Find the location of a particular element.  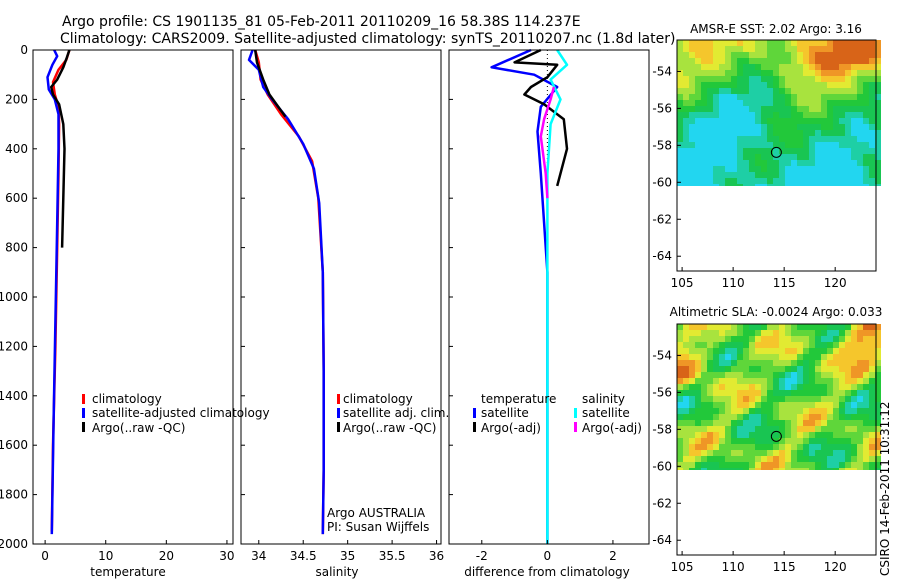

x-tick-label: 20 is located at coordinates (166, 556).